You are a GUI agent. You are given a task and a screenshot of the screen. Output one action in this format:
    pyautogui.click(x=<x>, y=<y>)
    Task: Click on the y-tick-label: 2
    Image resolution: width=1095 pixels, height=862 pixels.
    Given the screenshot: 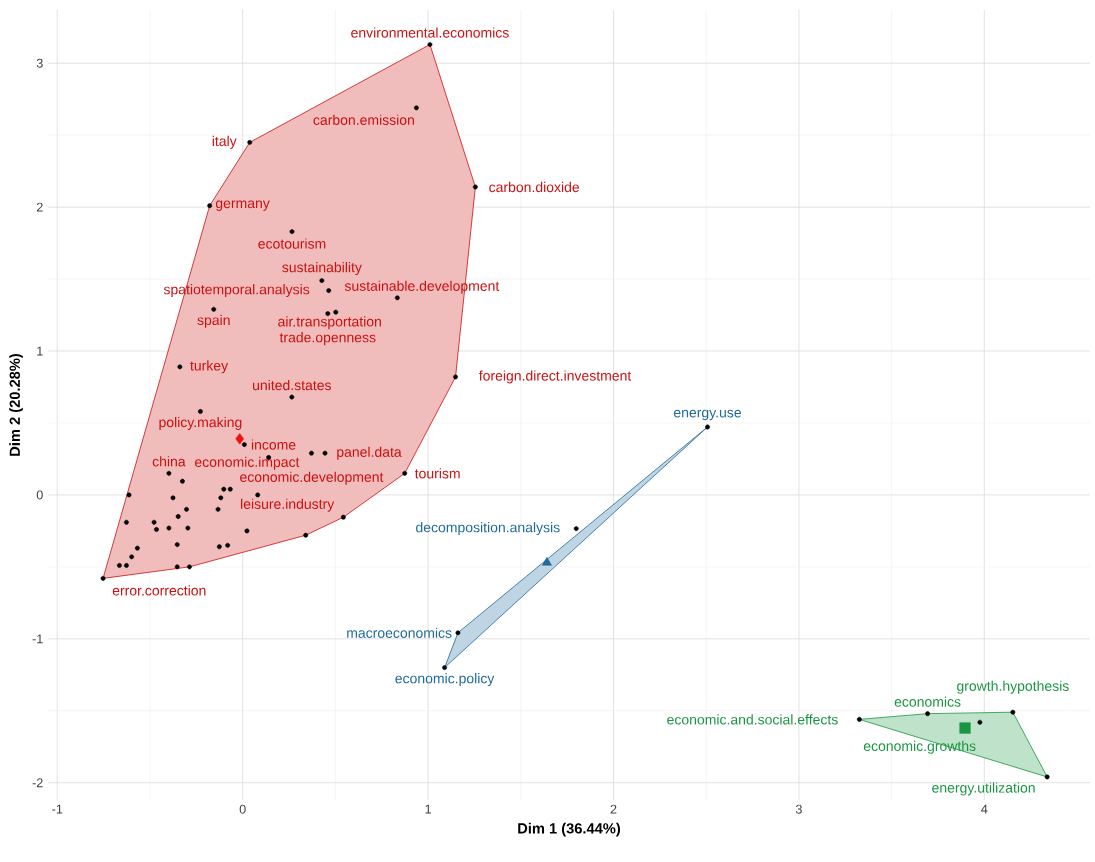 What is the action you would take?
    pyautogui.click(x=39, y=207)
    